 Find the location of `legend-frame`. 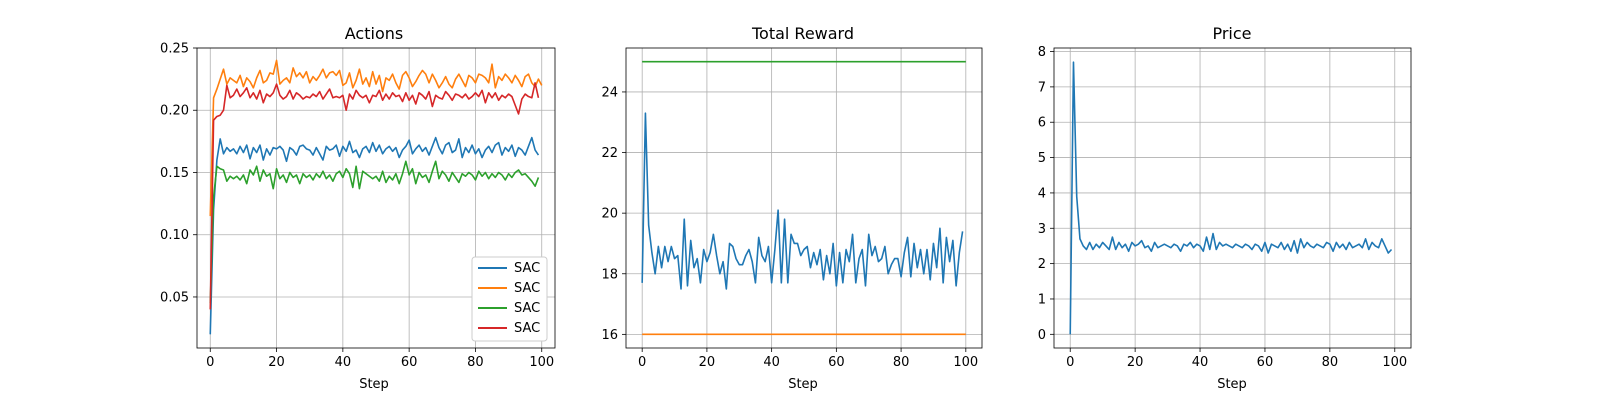

legend-frame is located at coordinates (509, 299).